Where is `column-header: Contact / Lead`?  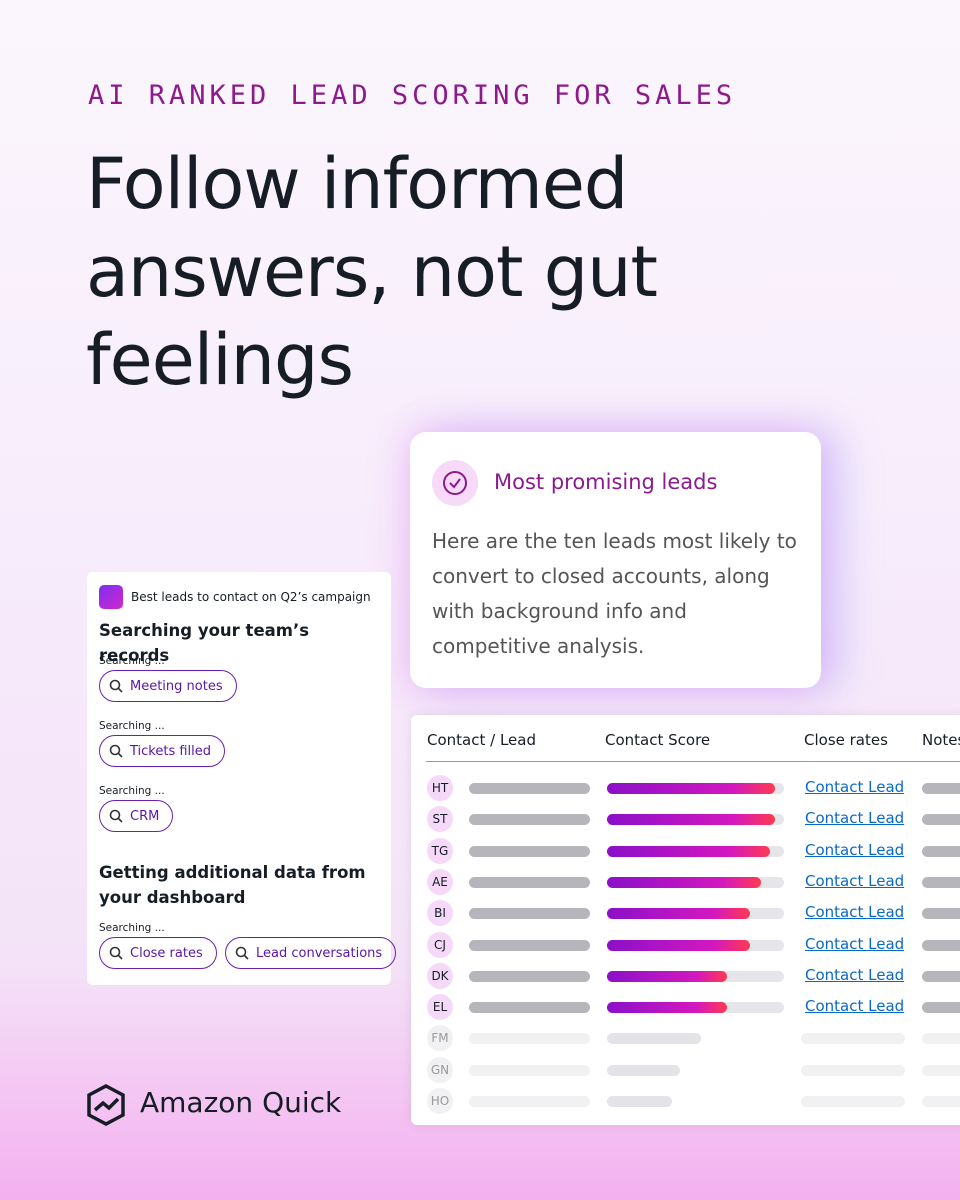
column-header: Contact / Lead is located at coordinates (481, 740).